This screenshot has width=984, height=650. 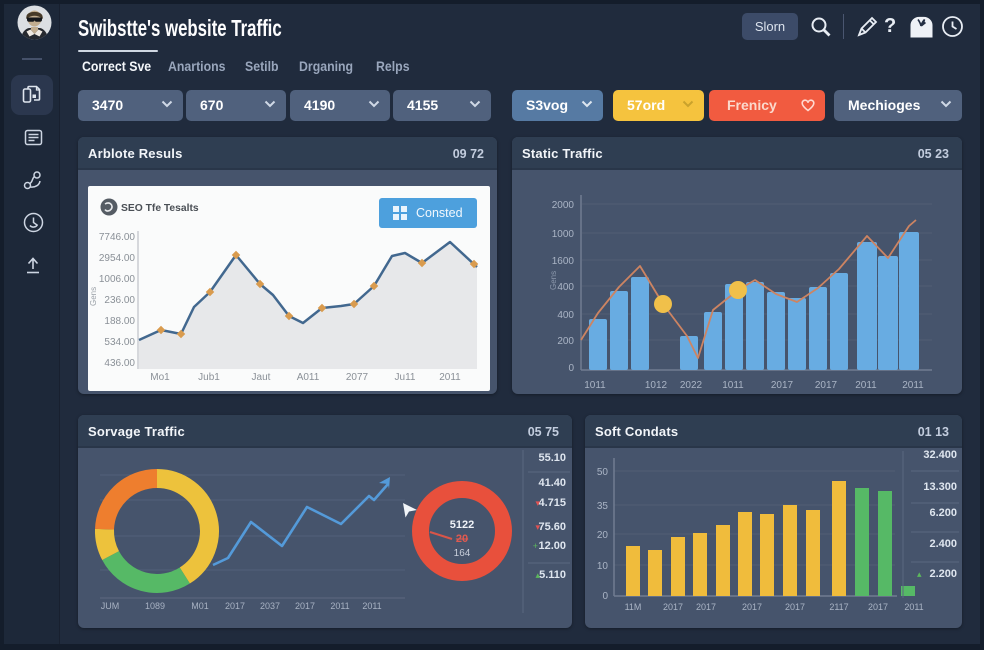 I want to click on svg-text: 13.300, so click(x=940, y=487).